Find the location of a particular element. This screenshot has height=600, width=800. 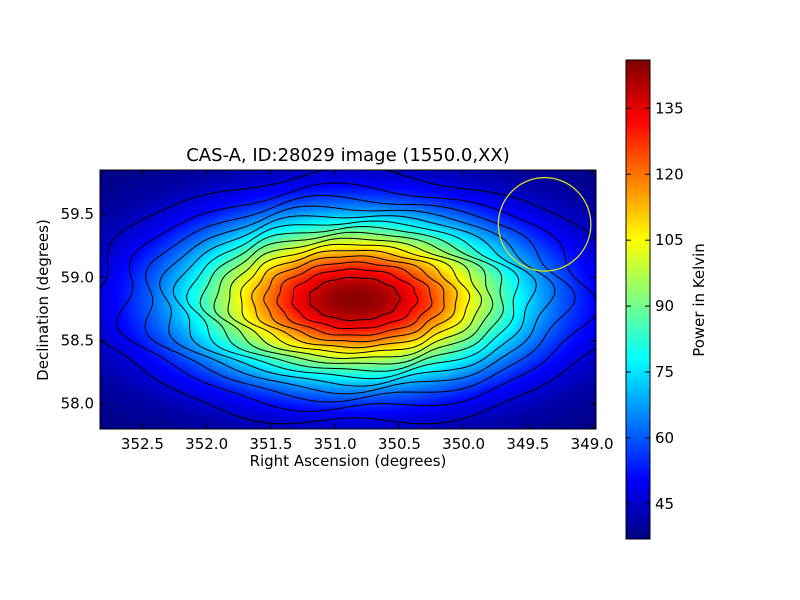

x-tick-label: 349.5 is located at coordinates (527, 444).